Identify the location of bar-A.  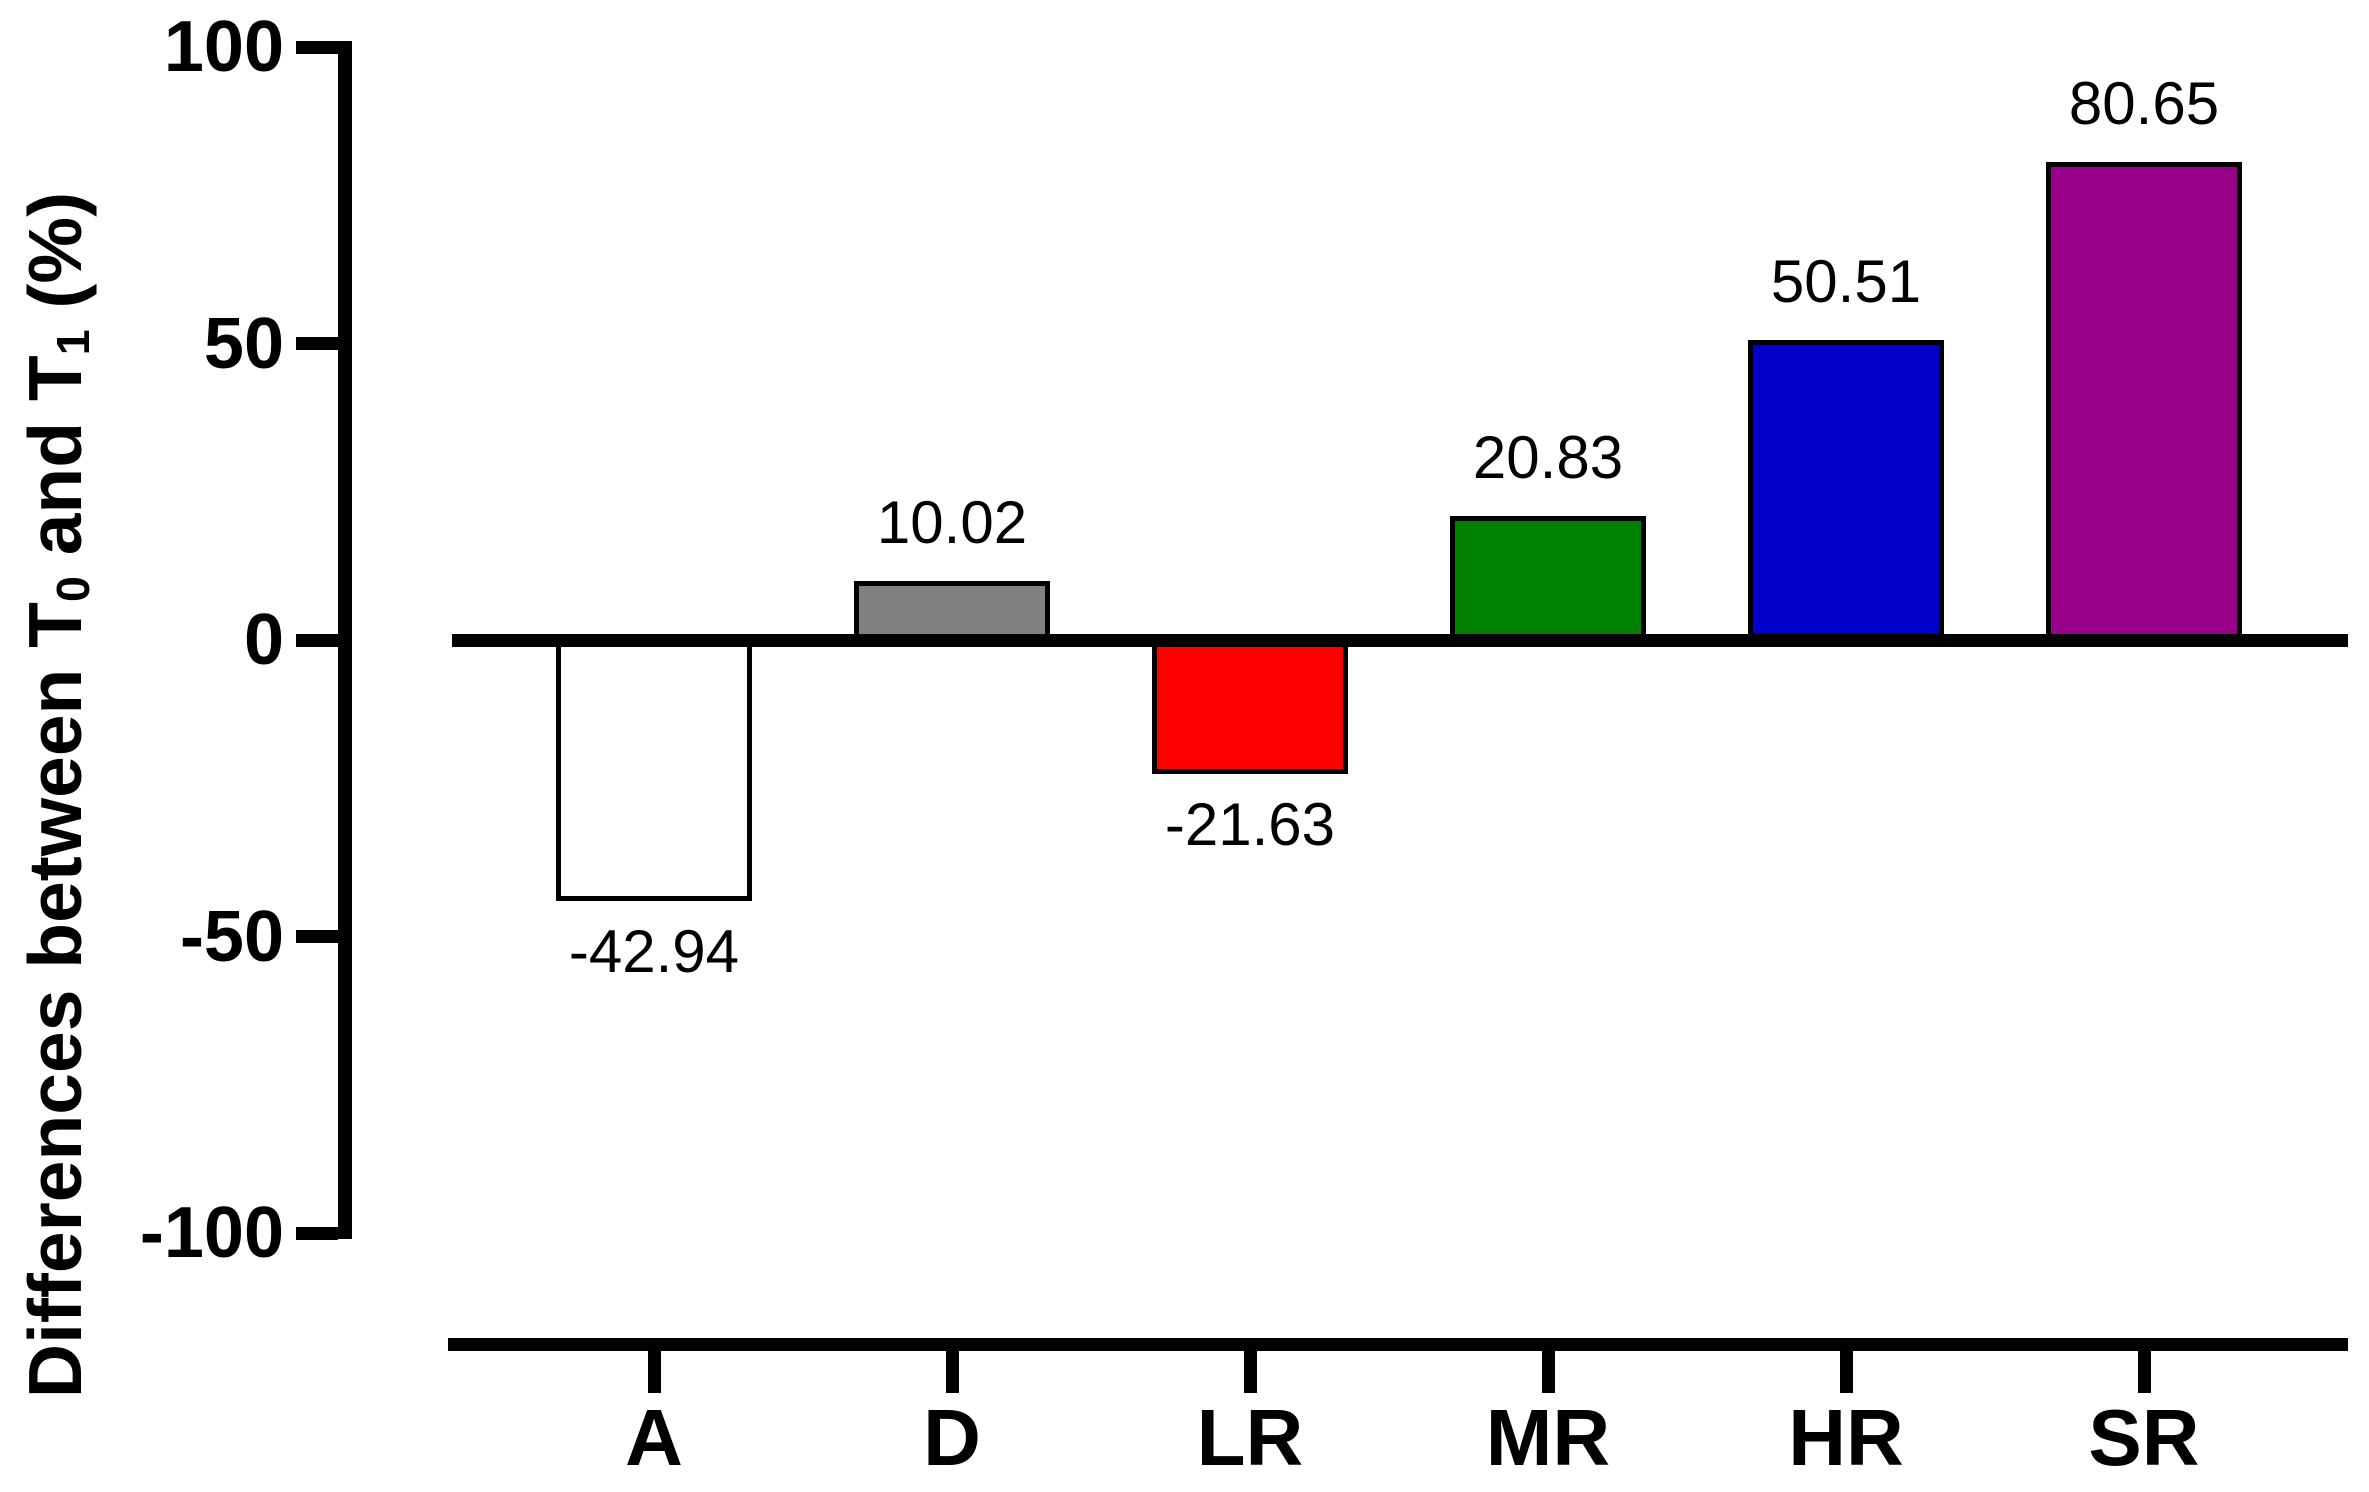
(654, 770).